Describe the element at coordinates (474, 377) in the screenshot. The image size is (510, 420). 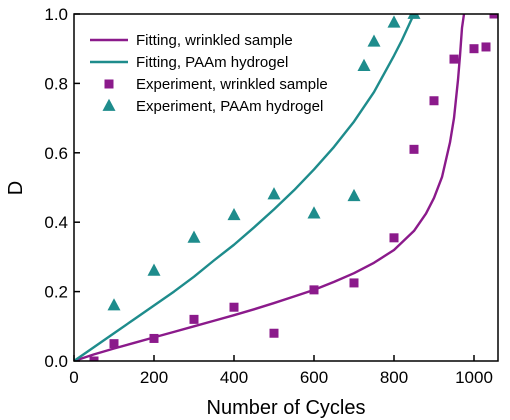
I see `x-tick-label: 1000` at that location.